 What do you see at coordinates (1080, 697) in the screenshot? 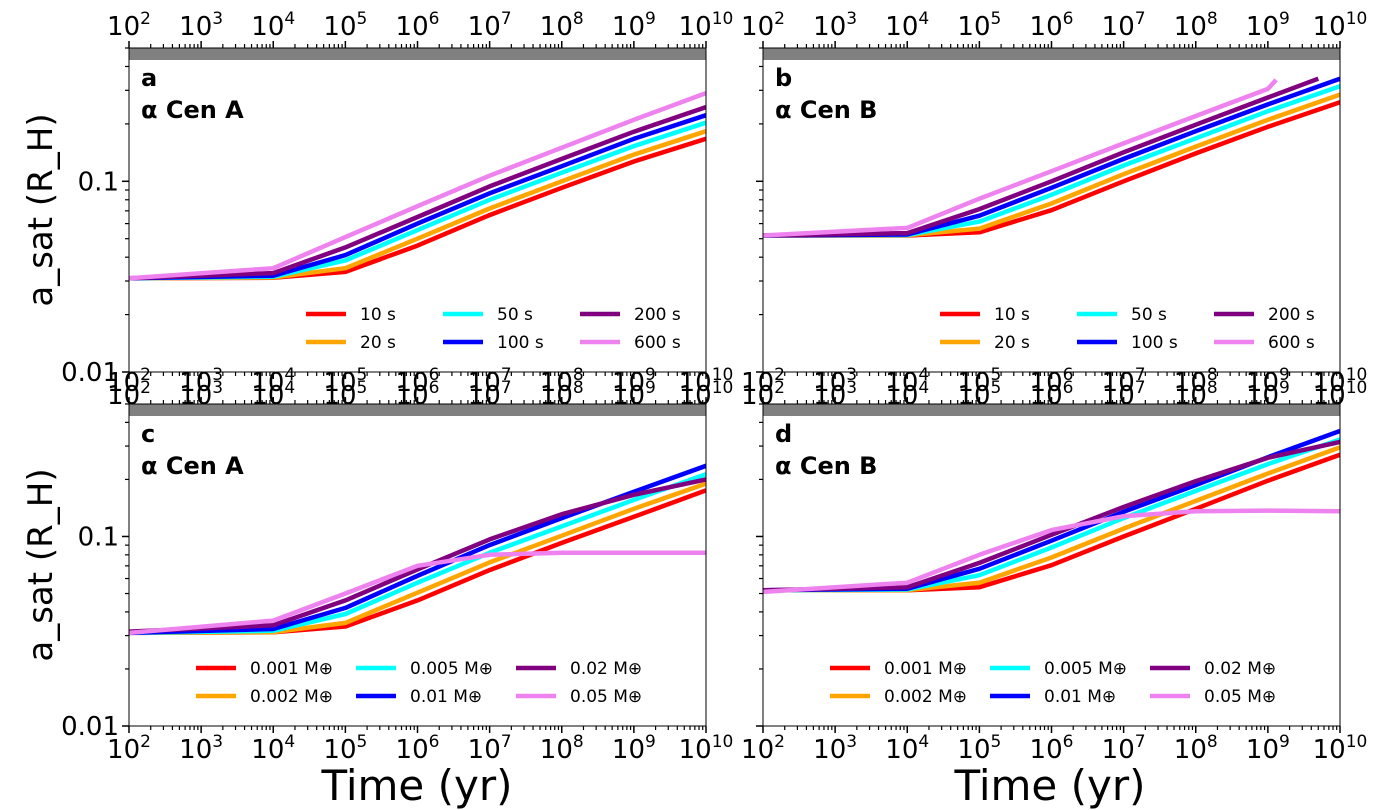
I see `legend-label: 0.01 M⊕` at bounding box center [1080, 697].